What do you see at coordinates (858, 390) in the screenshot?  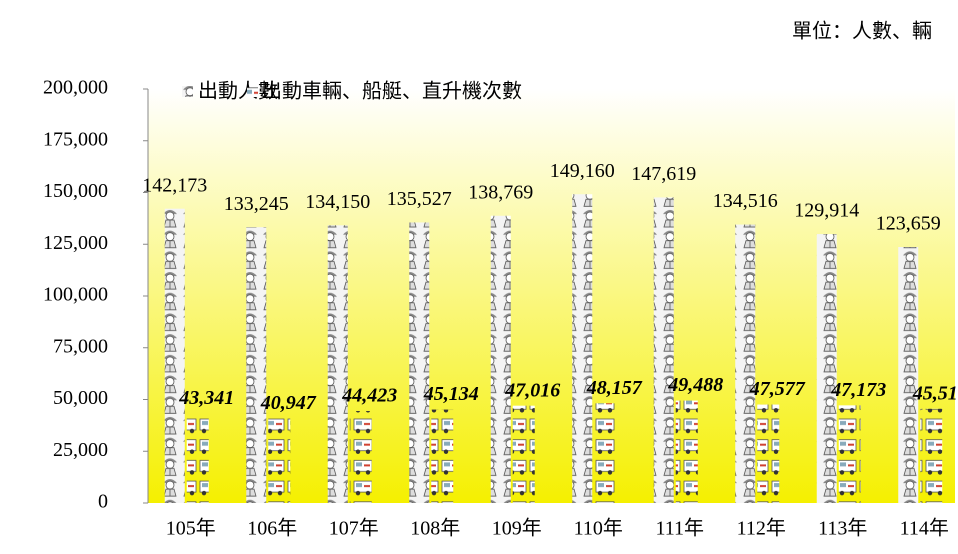 I see `value-label: 47,173` at bounding box center [858, 390].